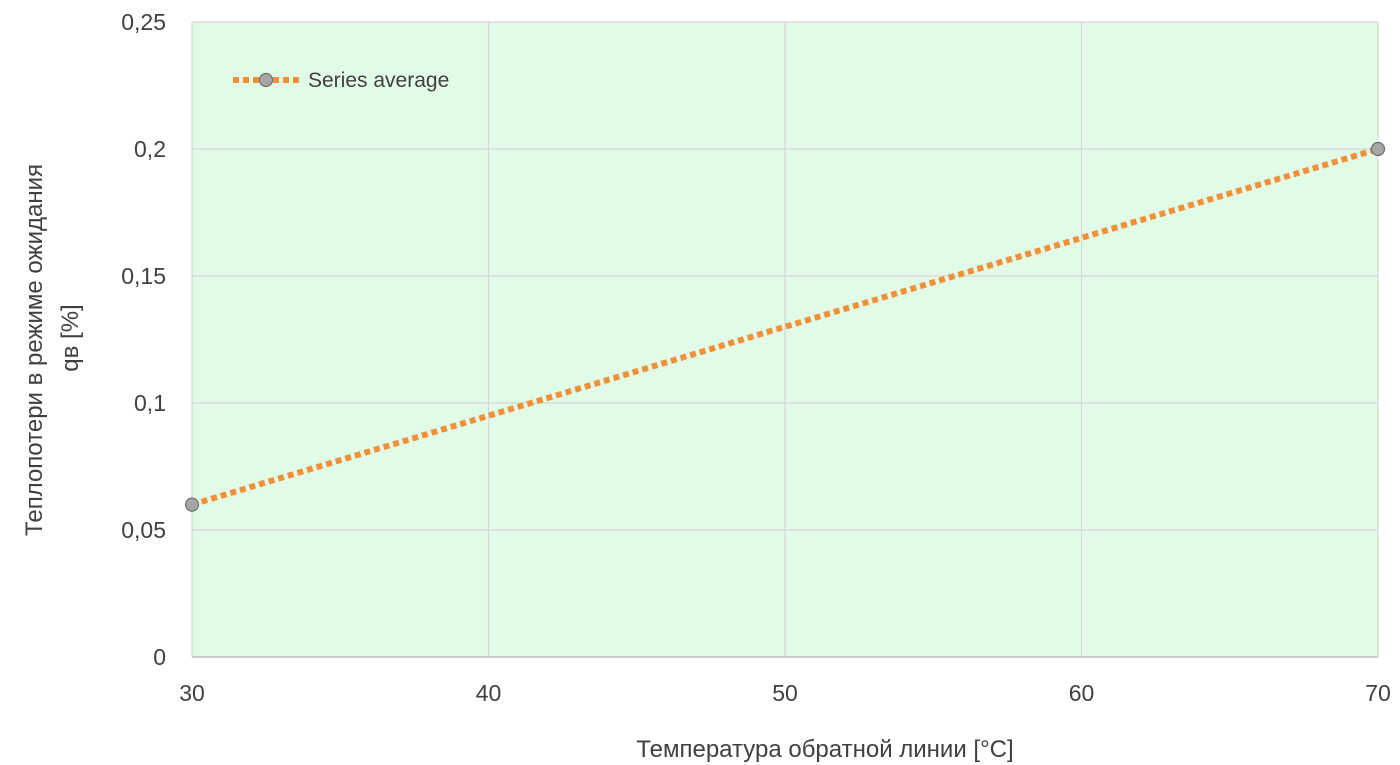 The image size is (1400, 765). Describe the element at coordinates (824, 749) in the screenshot. I see `x-axis-title: Температура обратной линии [°C]` at that location.